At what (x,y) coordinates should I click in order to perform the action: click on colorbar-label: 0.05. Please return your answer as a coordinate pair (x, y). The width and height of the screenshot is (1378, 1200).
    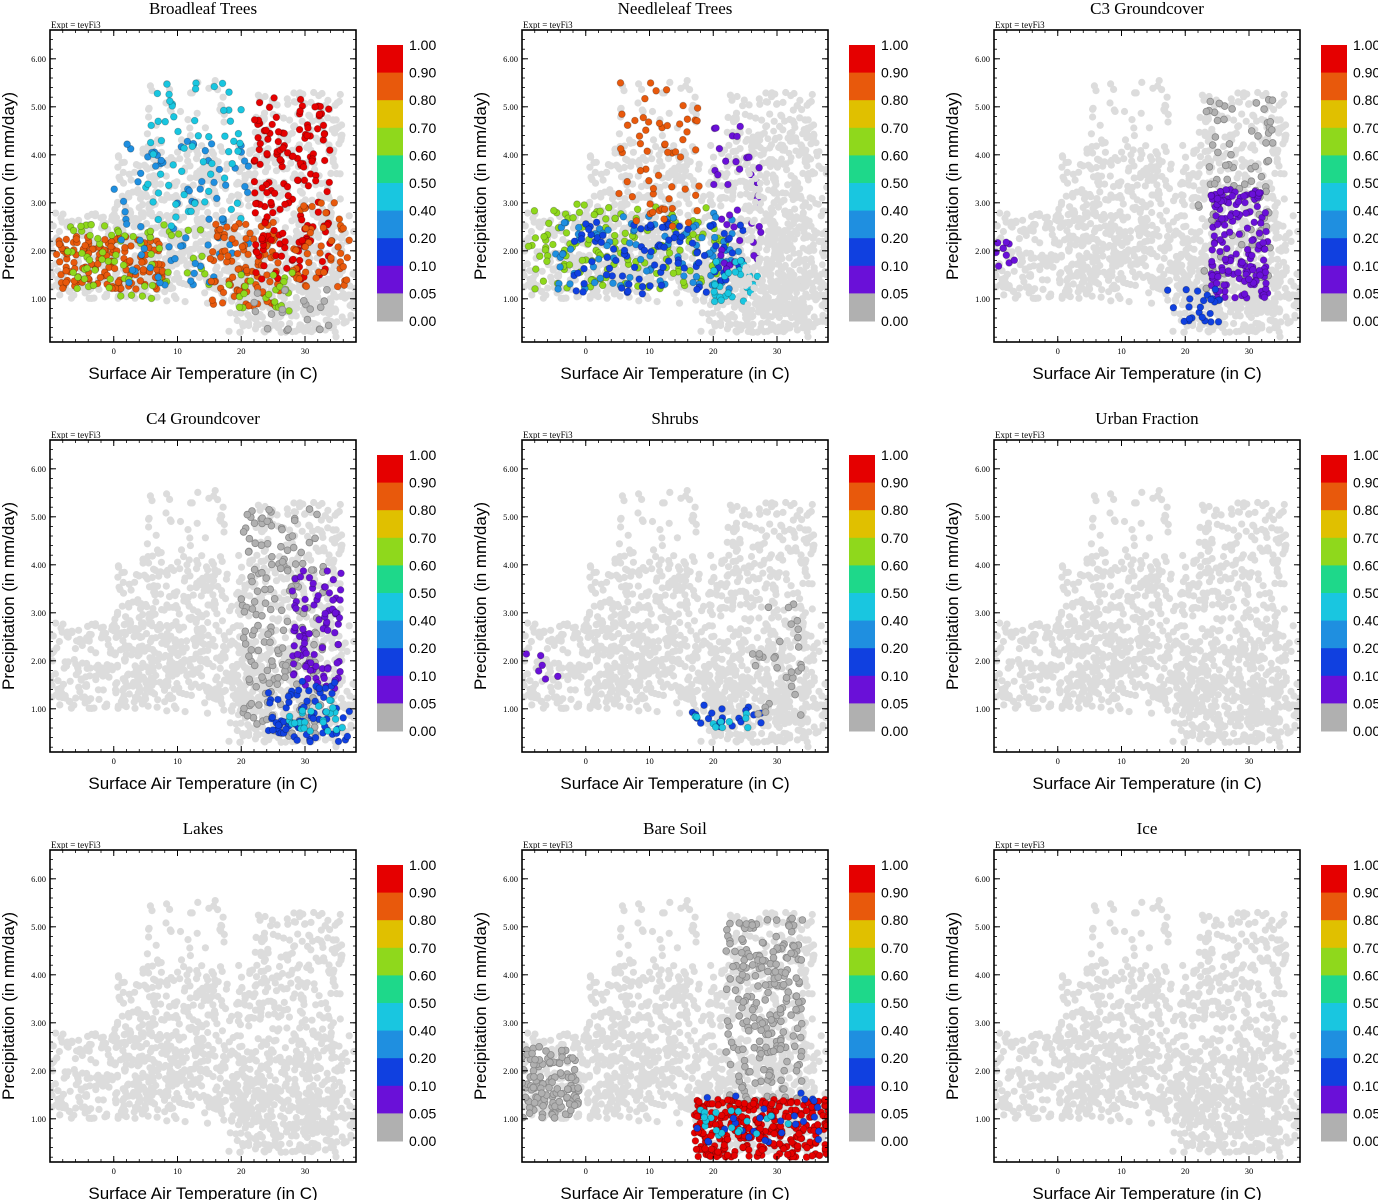
    Looking at the image, I should click on (894, 293).